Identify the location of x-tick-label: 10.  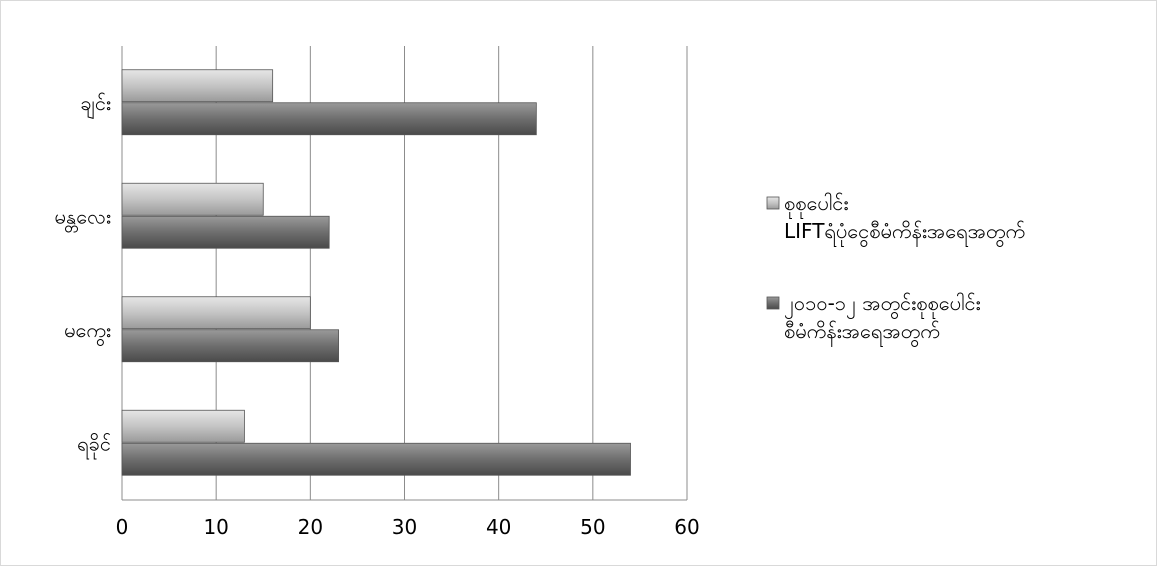
(215, 527).